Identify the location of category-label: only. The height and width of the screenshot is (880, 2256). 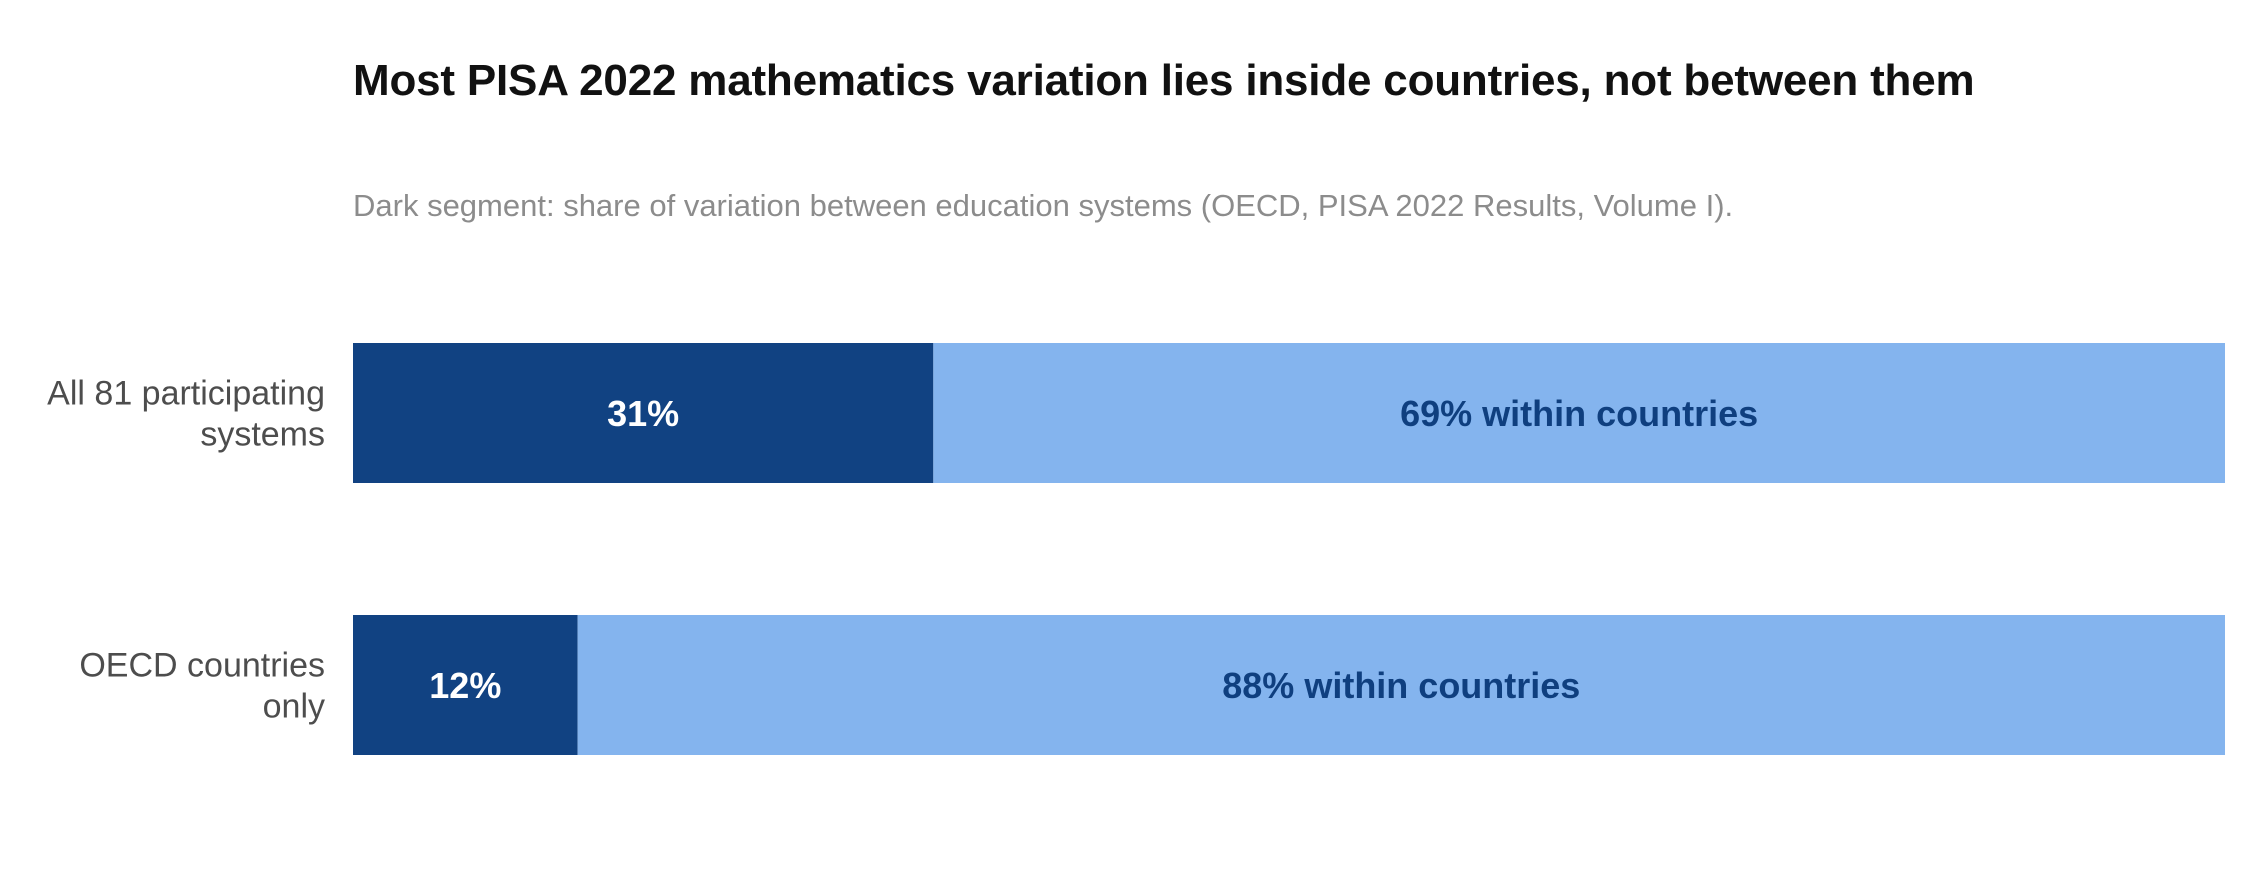
(294, 707).